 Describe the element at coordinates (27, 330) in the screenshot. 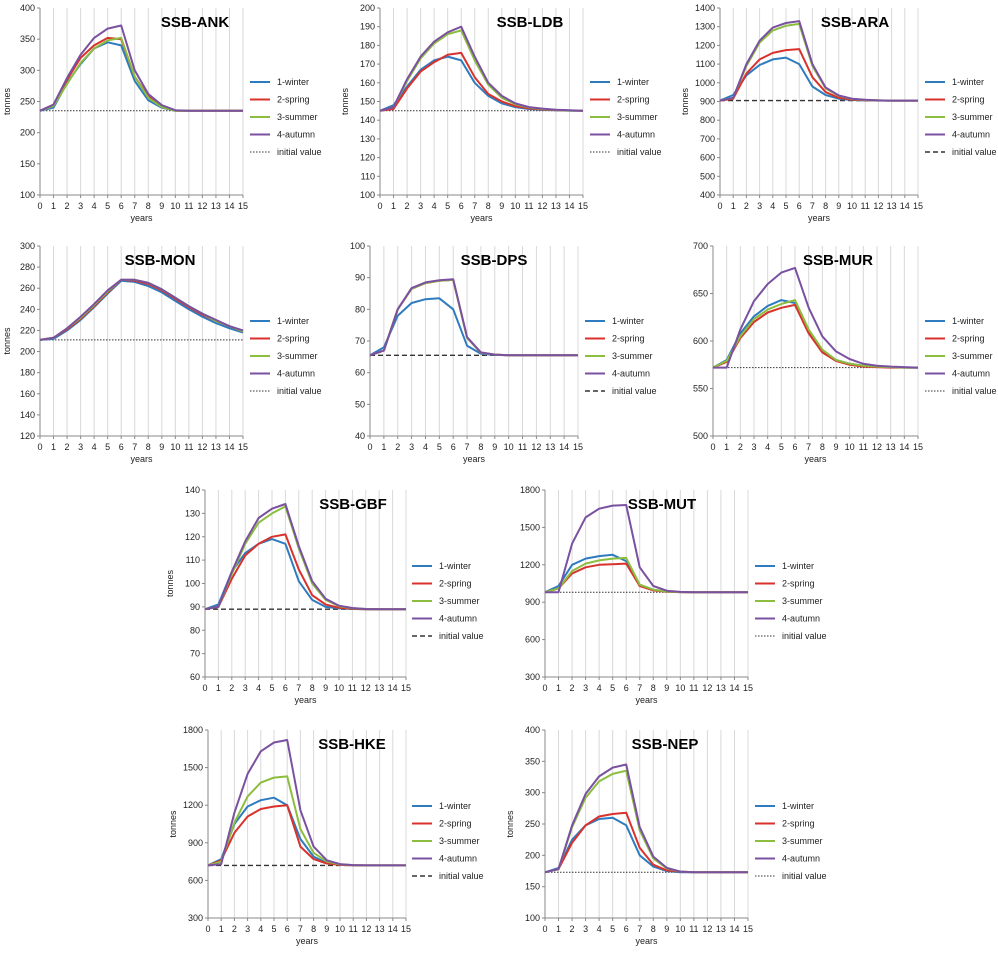

I see `y-tick-label: 220` at that location.